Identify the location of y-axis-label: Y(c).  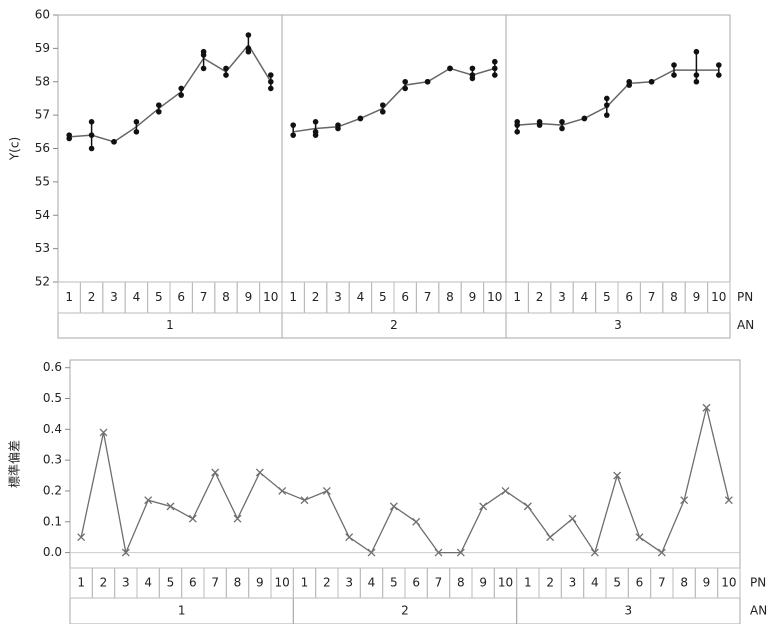
(15, 149).